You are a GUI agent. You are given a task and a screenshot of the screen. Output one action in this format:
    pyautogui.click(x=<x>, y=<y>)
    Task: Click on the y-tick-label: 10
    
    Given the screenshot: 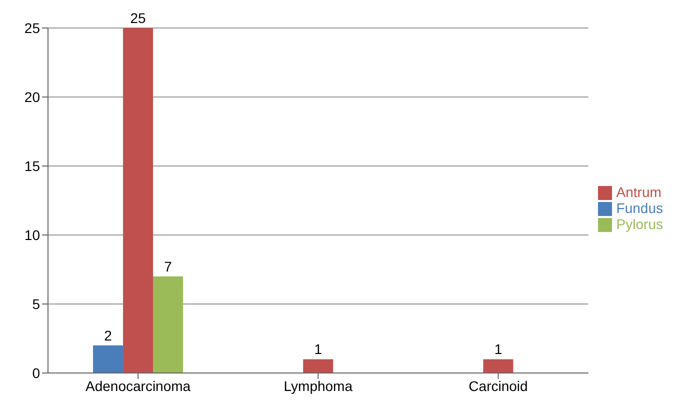 What is the action you would take?
    pyautogui.click(x=32, y=234)
    